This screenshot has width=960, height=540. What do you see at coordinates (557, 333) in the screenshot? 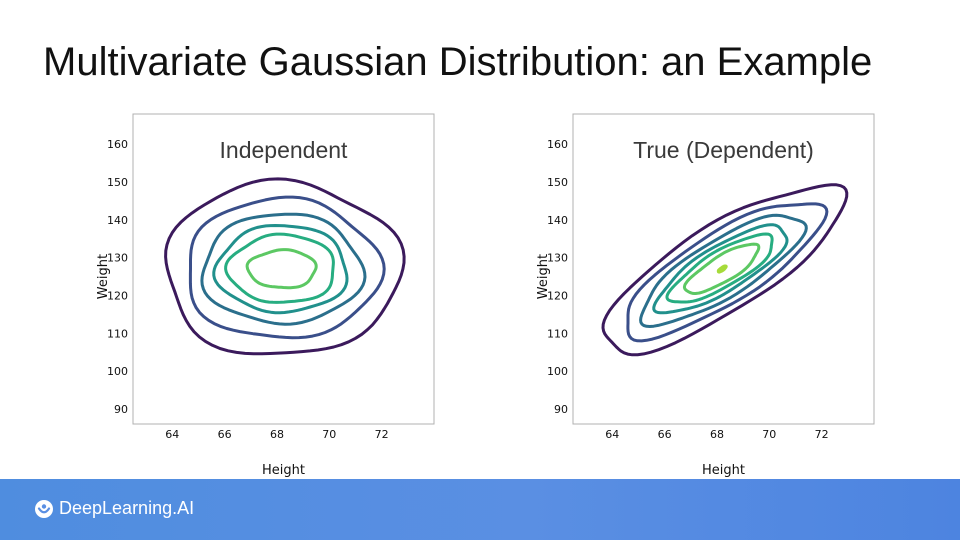
I see `dependent-ytick-label: 110` at bounding box center [557, 333].